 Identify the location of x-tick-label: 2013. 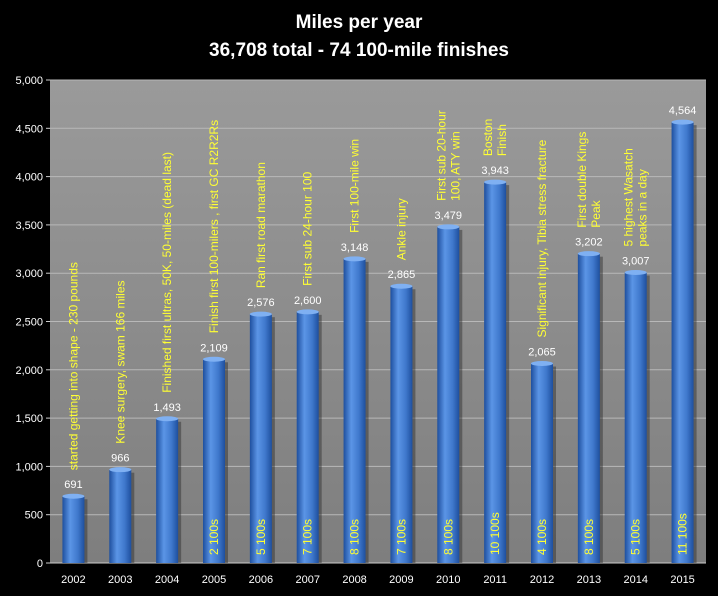
(589, 580).